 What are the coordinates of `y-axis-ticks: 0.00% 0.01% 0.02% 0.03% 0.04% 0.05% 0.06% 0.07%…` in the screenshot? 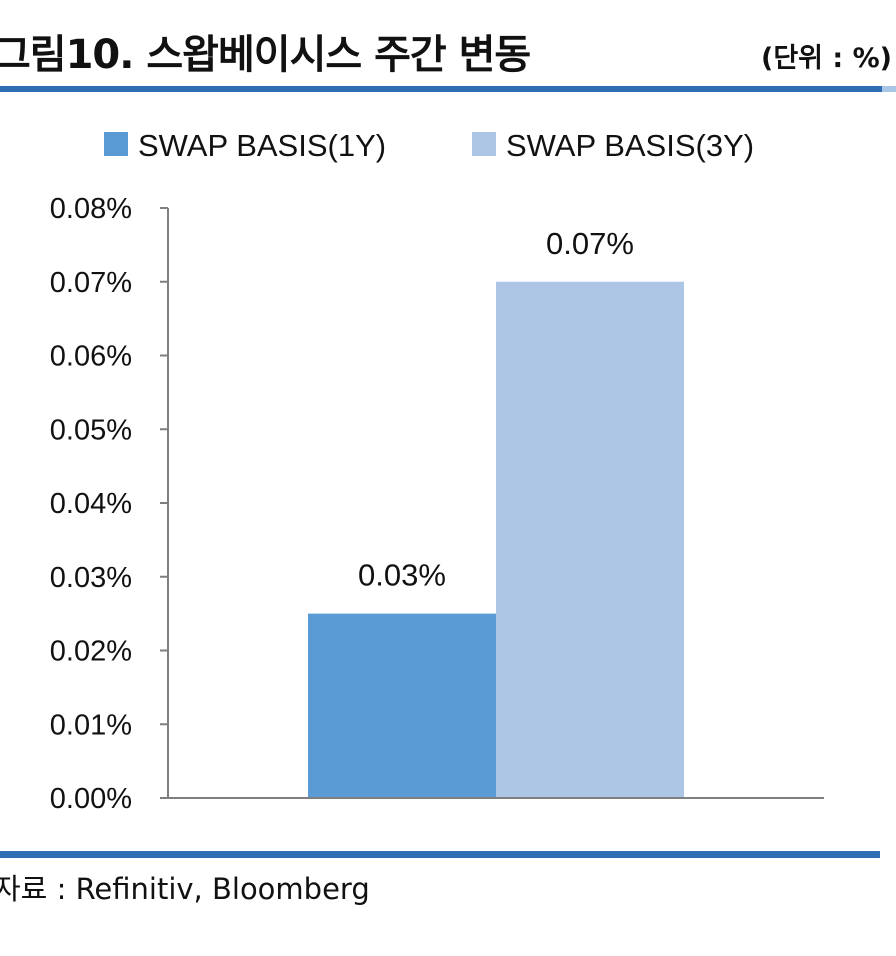 It's located at (109, 504).